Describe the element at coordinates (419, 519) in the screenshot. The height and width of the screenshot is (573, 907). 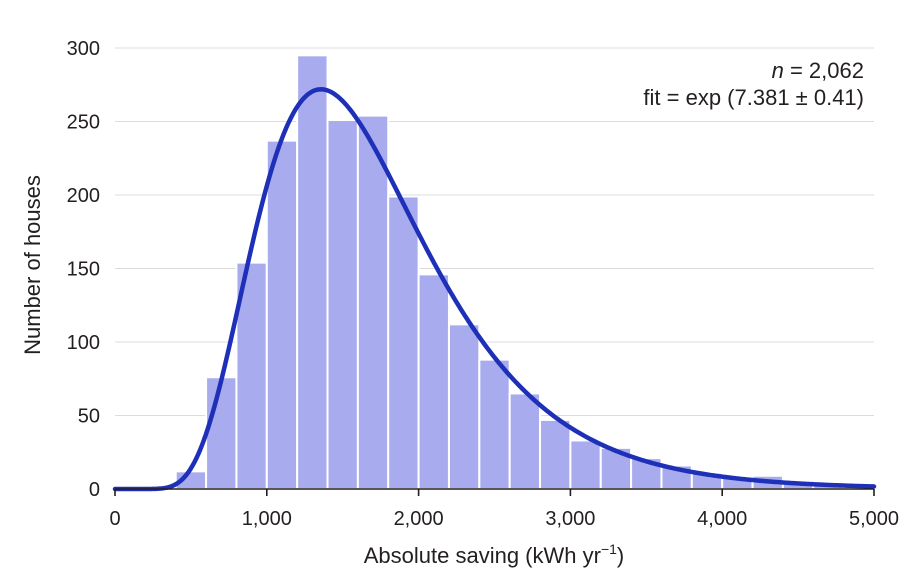
I see `x-tick-label: 2,000` at that location.